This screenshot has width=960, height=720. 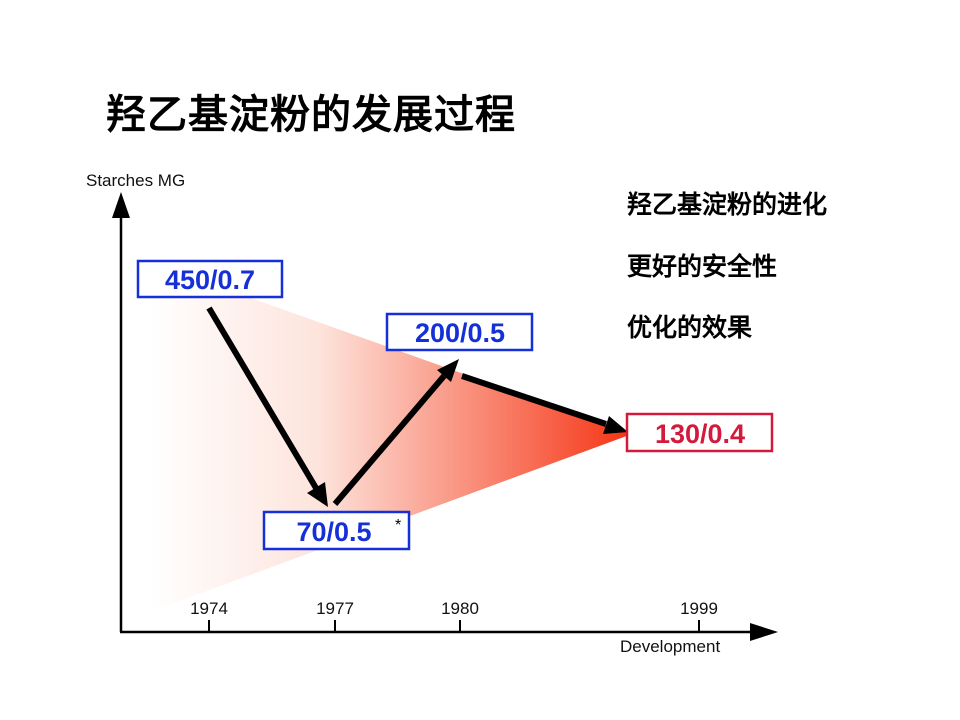 What do you see at coordinates (209, 608) in the screenshot?
I see `year-label-1974: 1974` at bounding box center [209, 608].